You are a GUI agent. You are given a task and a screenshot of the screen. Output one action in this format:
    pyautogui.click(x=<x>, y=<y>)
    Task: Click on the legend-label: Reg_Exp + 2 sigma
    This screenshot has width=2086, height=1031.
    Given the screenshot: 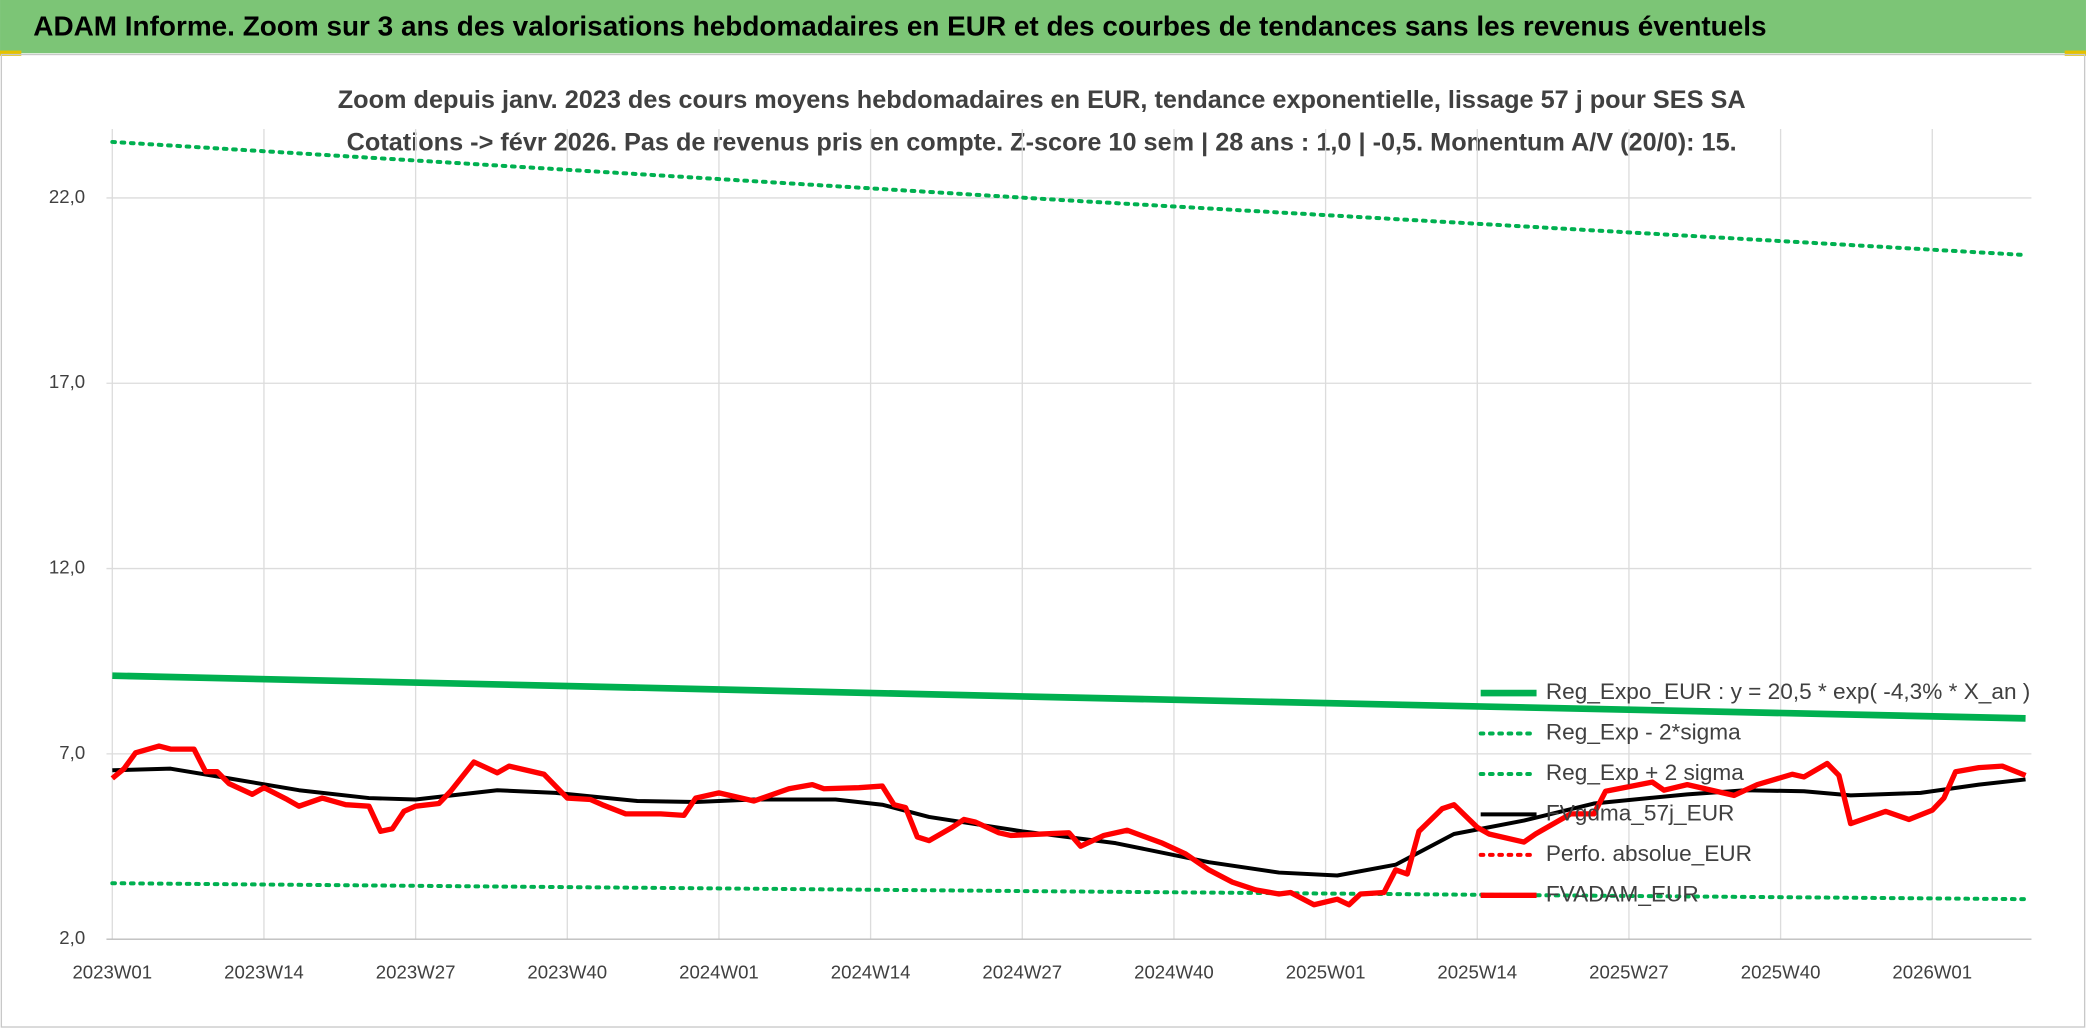 What is the action you would take?
    pyautogui.click(x=1645, y=772)
    